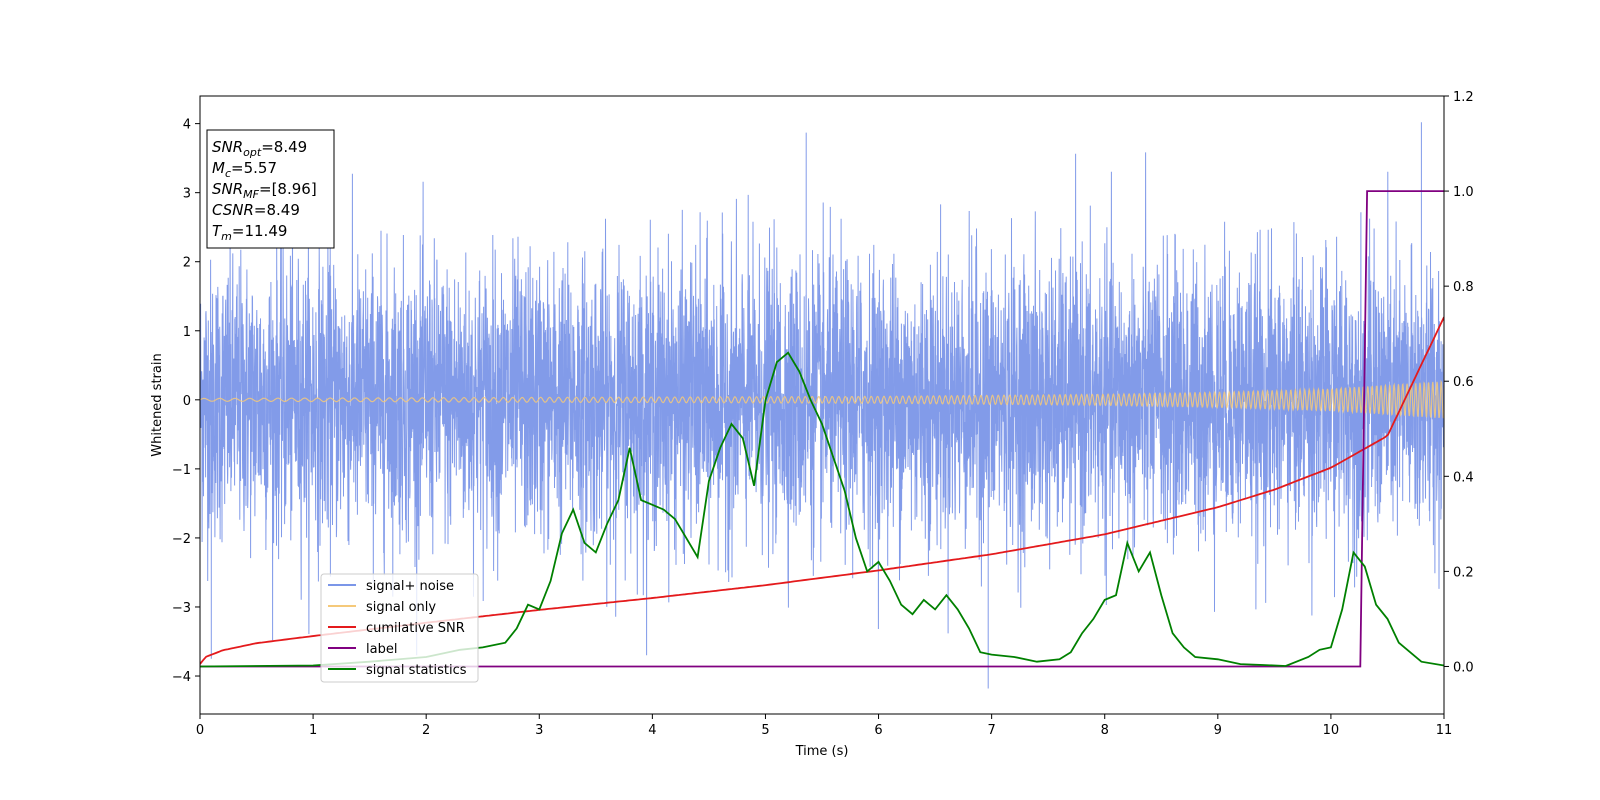  I want to click on y-tick-label: 1, so click(187, 332).